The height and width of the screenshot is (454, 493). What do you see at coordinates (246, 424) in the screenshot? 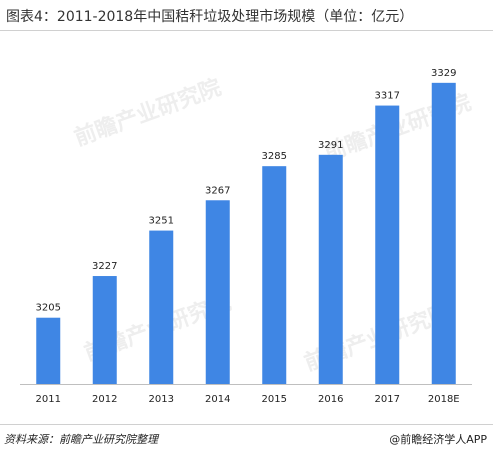
I see `footer-divider` at bounding box center [246, 424].